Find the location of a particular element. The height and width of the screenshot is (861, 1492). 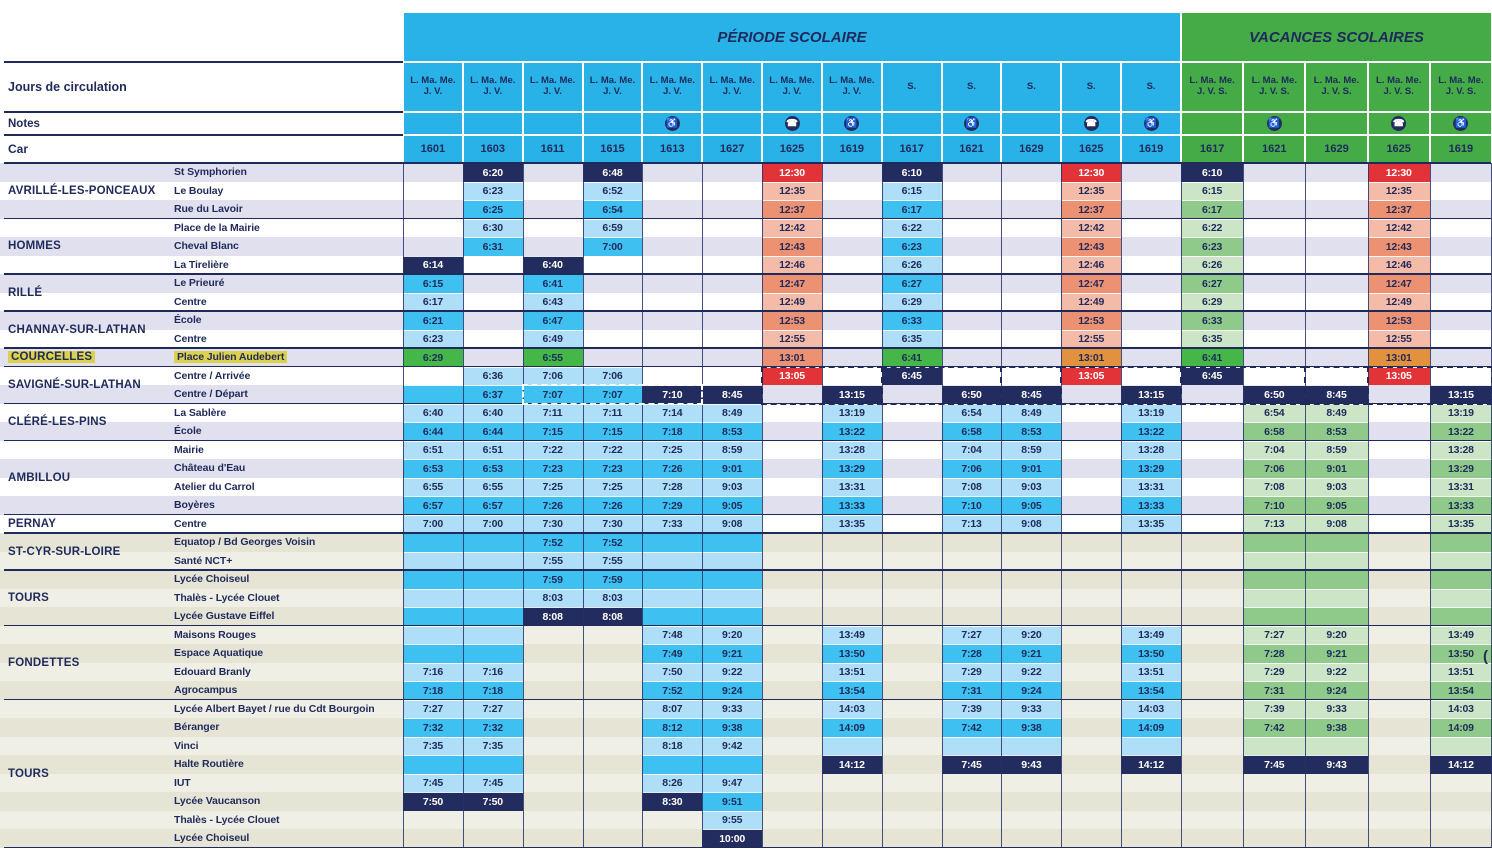

periode-scolaire-band: PÉRIODE SCOLAIRE is located at coordinates (792, 37).